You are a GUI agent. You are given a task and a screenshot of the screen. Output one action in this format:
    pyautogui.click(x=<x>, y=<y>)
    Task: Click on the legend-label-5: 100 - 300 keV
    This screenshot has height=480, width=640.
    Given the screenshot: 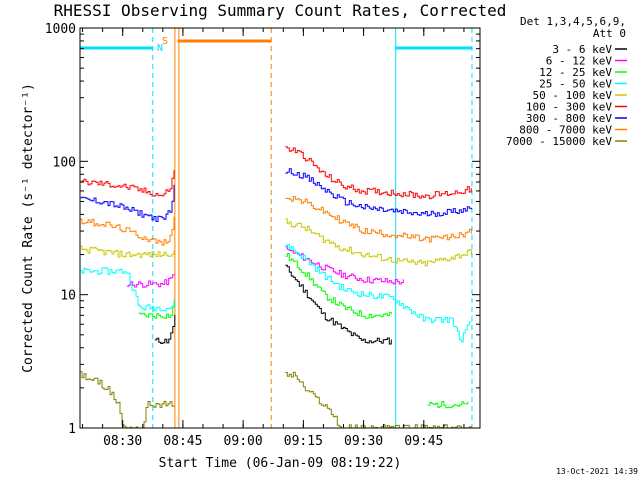 What is the action you would take?
    pyautogui.click(x=569, y=107)
    